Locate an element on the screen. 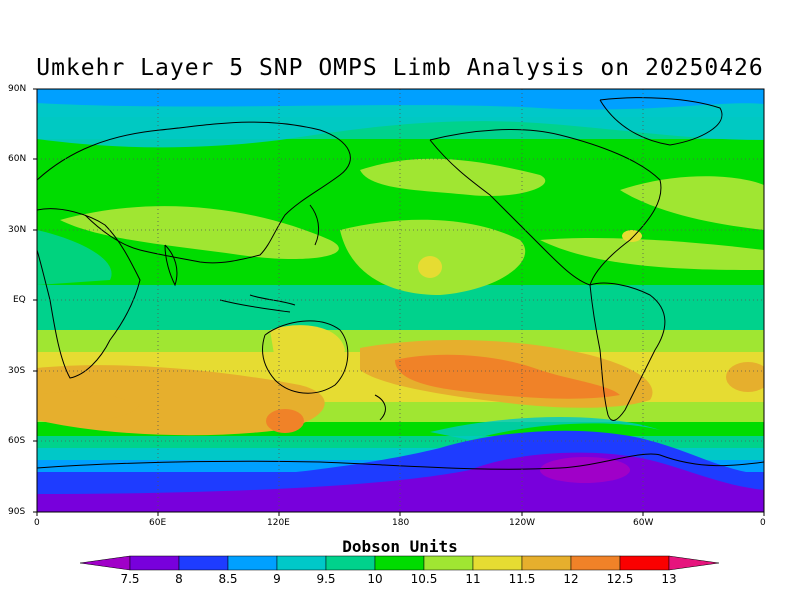  colorbar-tick-label: 8.5 is located at coordinates (228, 579).